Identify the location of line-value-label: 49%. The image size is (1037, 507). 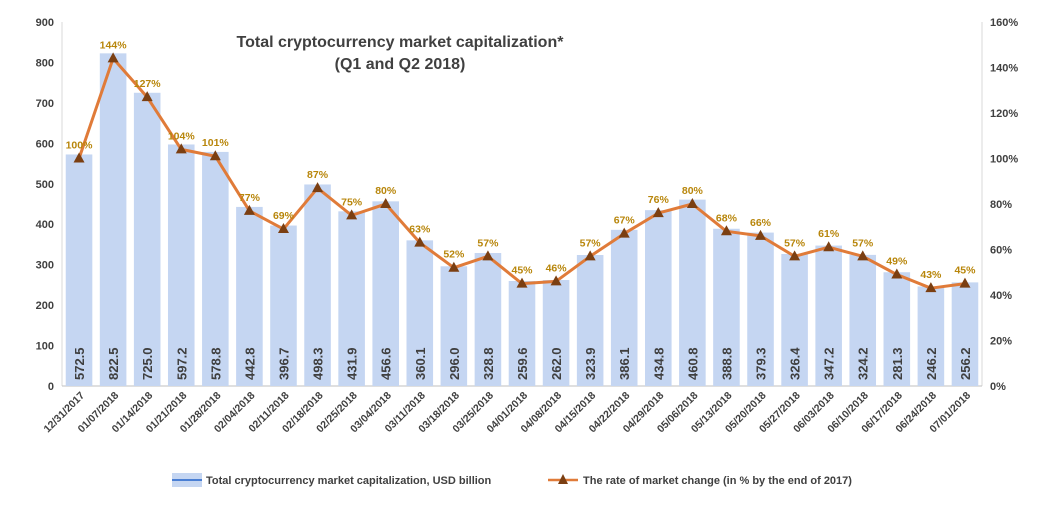
(897, 262).